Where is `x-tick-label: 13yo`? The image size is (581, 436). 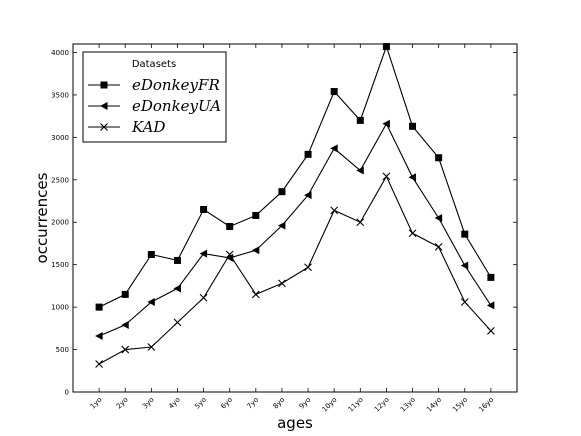
x-tick-label: 13yo is located at coordinates (408, 405).